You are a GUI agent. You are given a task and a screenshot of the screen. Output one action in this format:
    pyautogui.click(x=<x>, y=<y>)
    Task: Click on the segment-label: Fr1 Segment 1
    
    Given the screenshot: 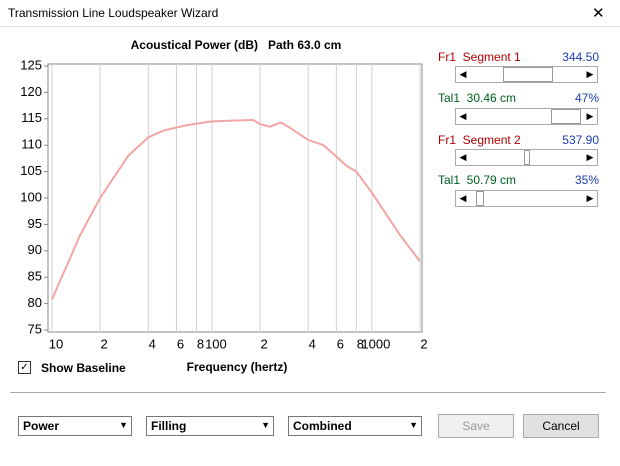 What is the action you would take?
    pyautogui.click(x=479, y=57)
    